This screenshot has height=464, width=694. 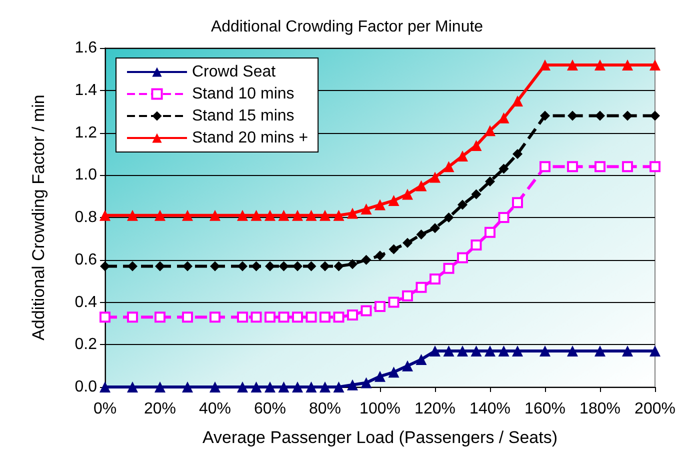 I want to click on x-tick-label: 0%, so click(x=105, y=409).